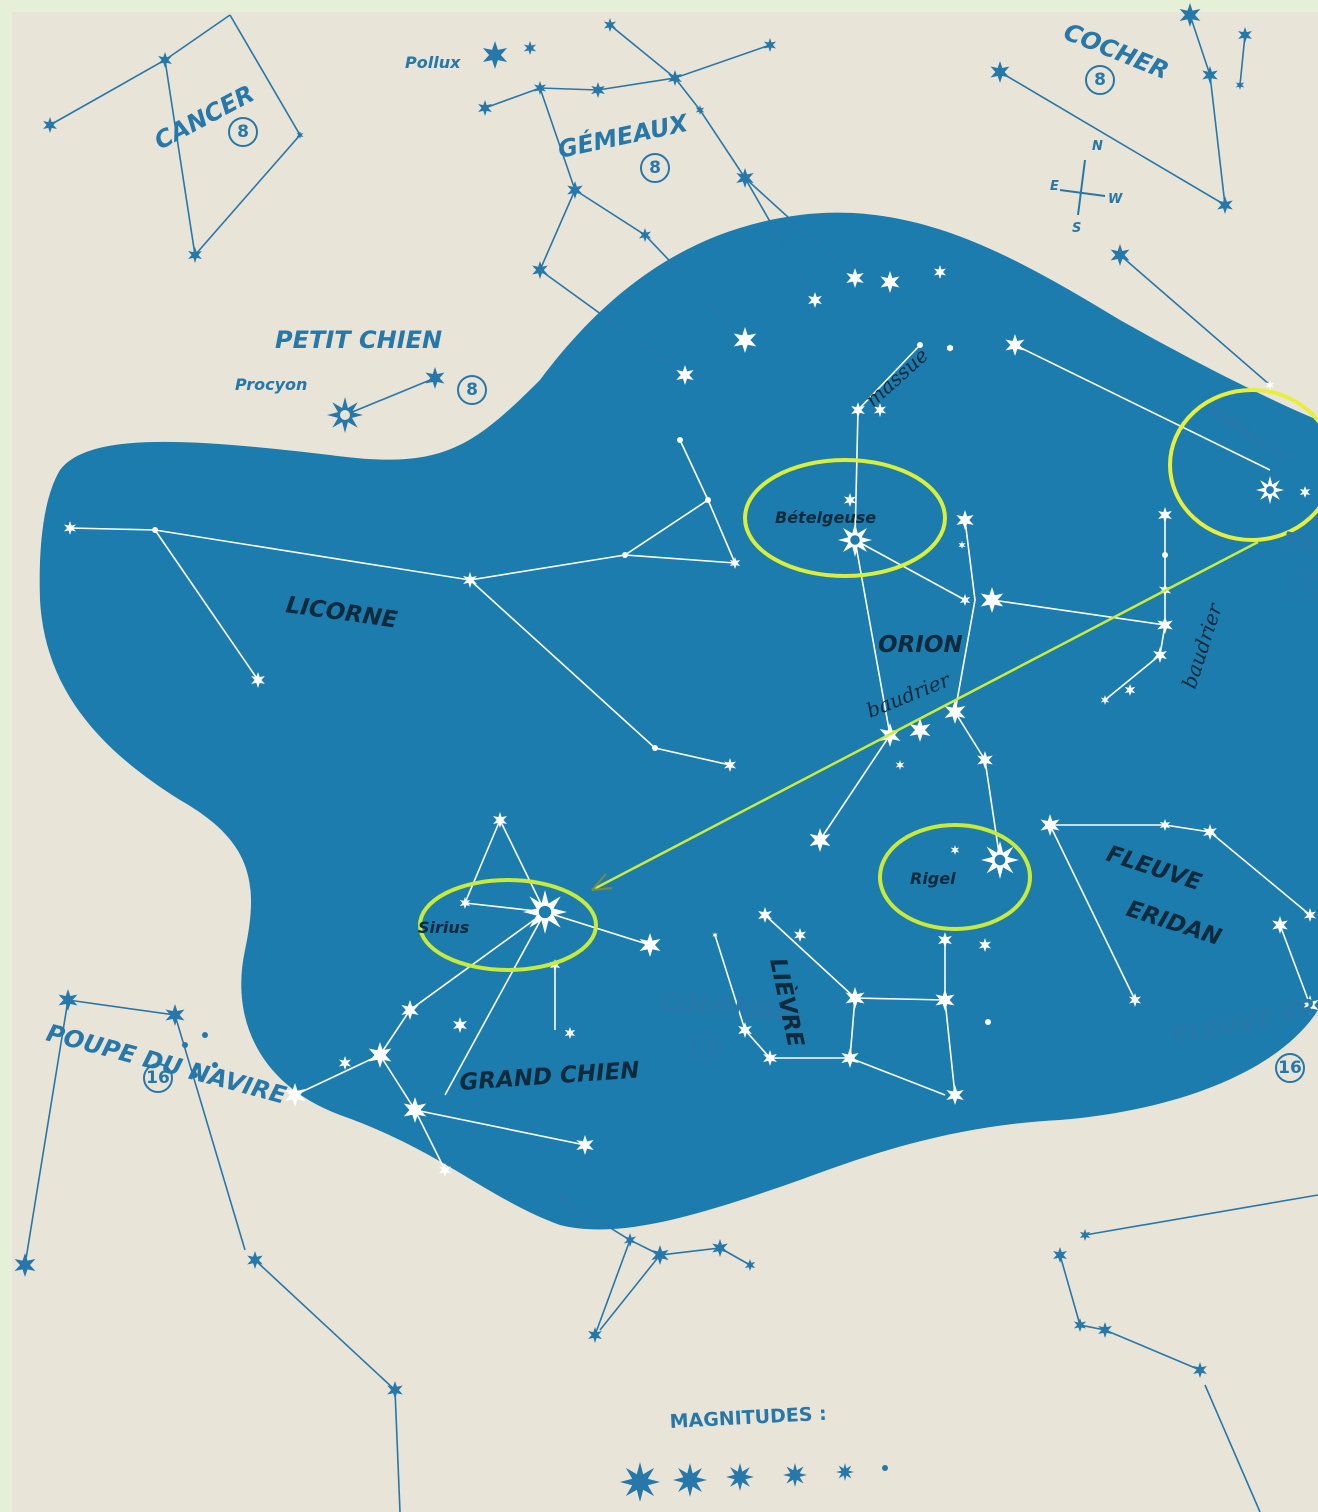 The image size is (1318, 1512). Describe the element at coordinates (443, 927) in the screenshot. I see `star-name: Sirius` at that location.